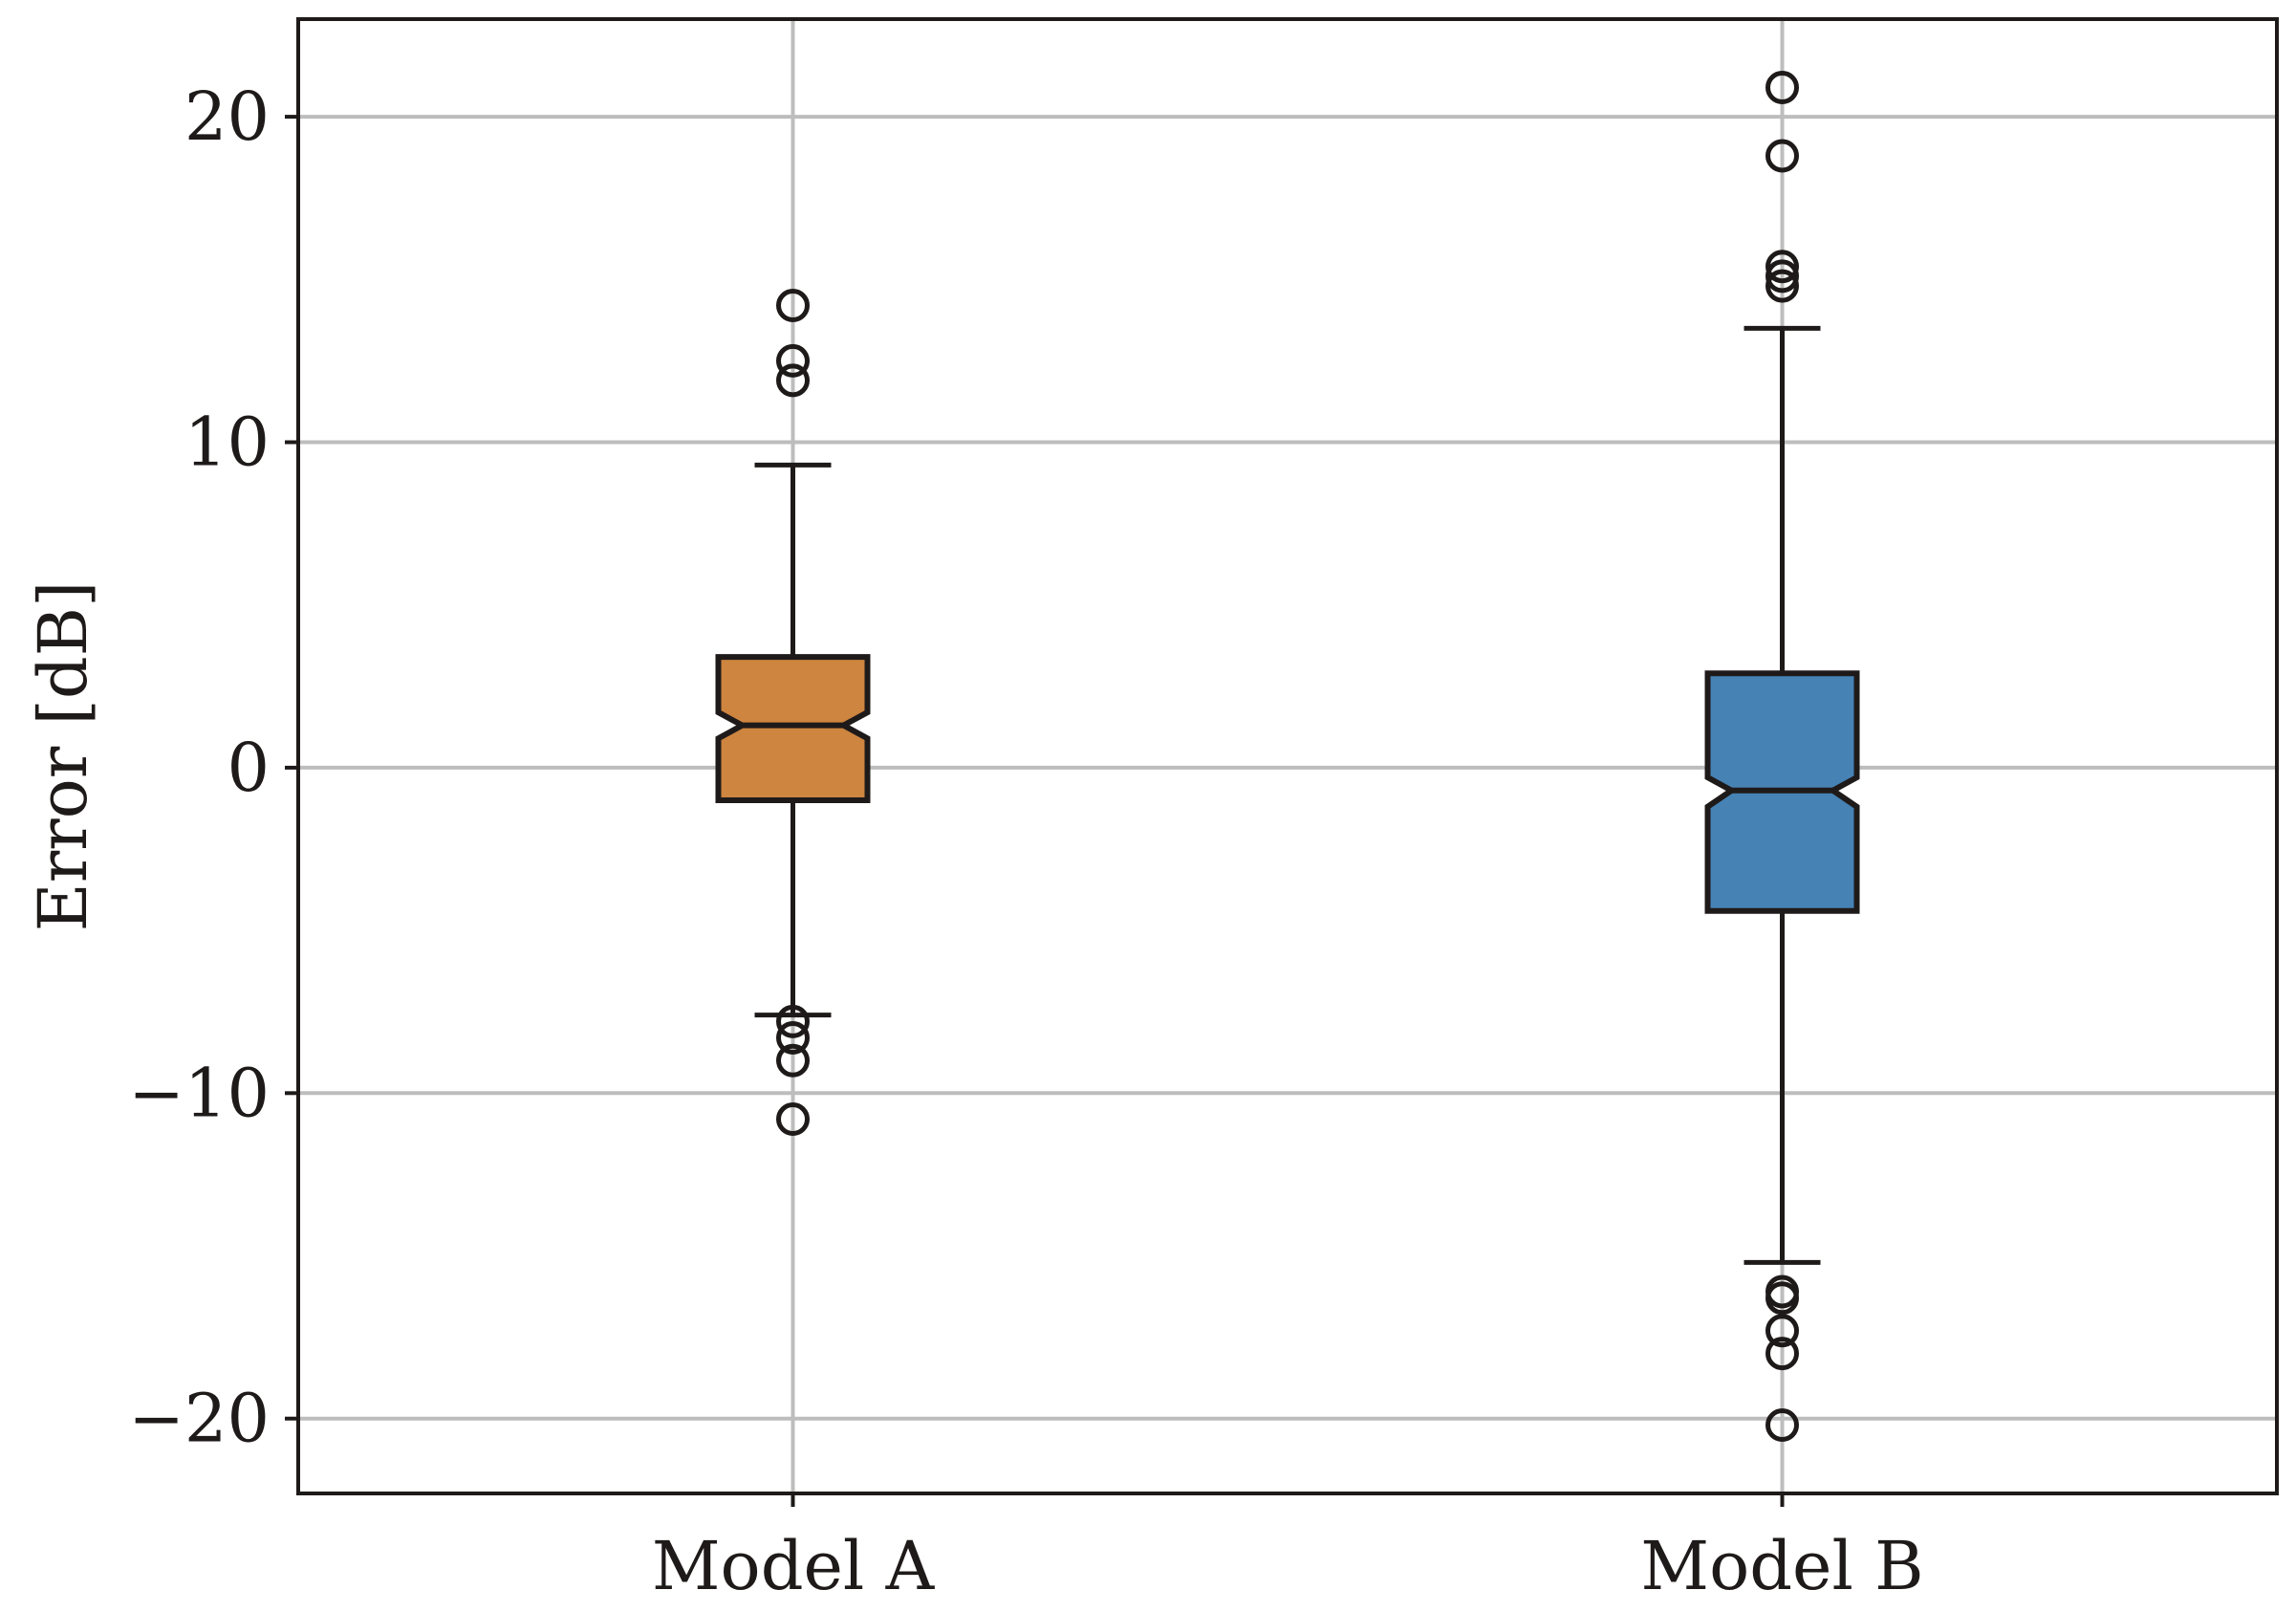 The height and width of the screenshot is (1612, 2296). What do you see at coordinates (794, 1566) in the screenshot?
I see `x-tick-label: Model A` at bounding box center [794, 1566].